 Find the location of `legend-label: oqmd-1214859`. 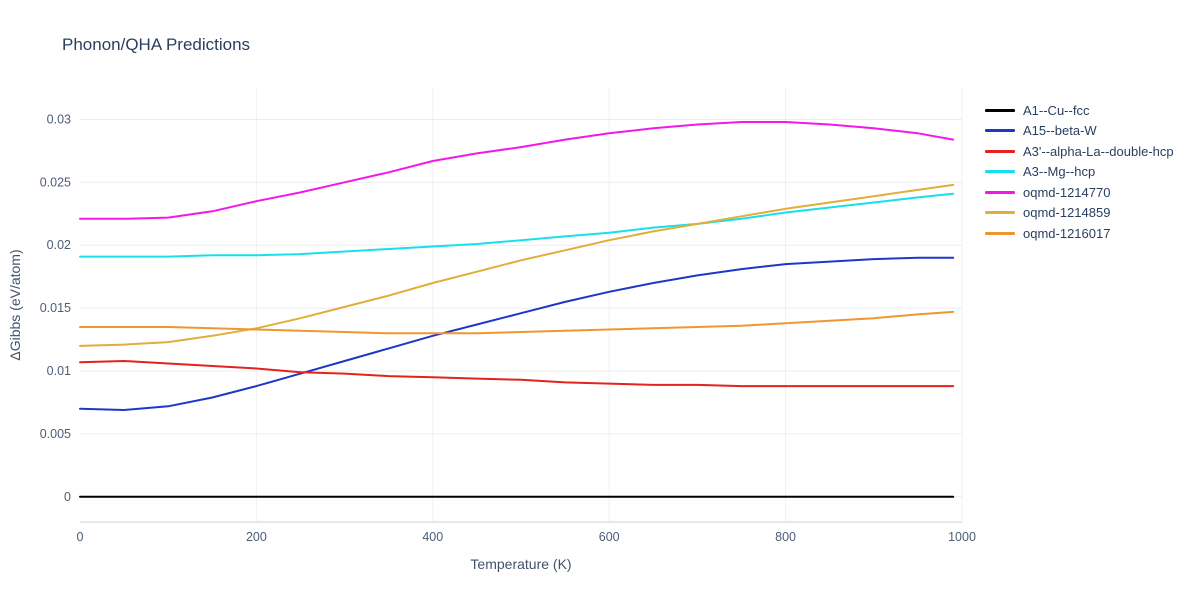

legend-label: oqmd-1214859 is located at coordinates (1067, 213).